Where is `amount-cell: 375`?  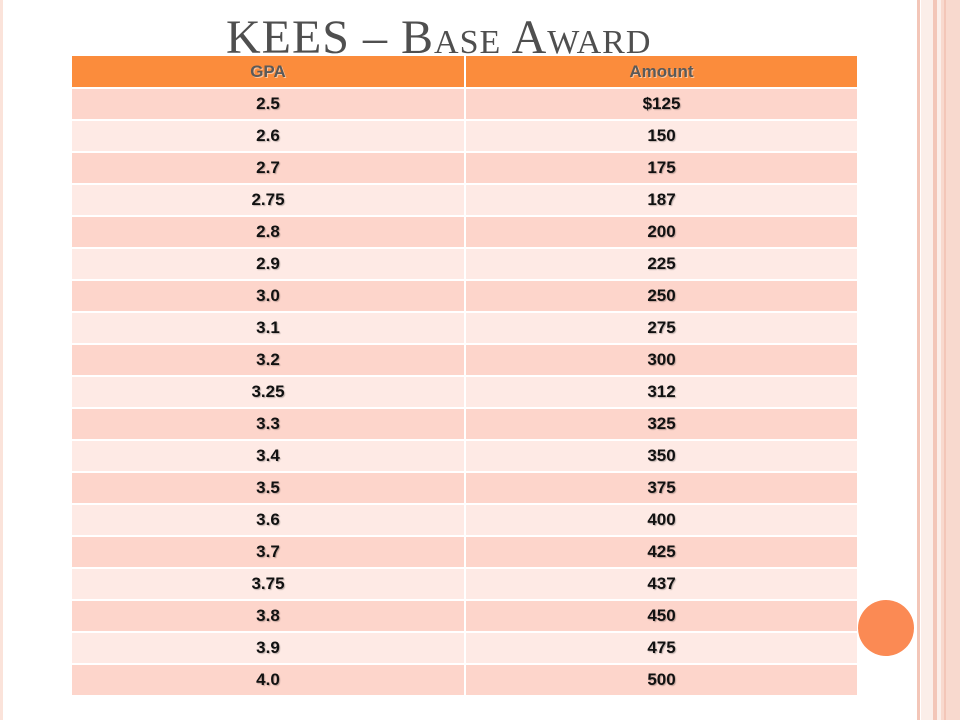 amount-cell: 375 is located at coordinates (660, 487).